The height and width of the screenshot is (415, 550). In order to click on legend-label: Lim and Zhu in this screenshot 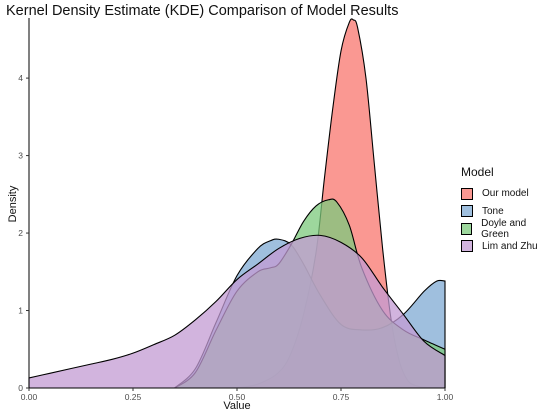, I will do `click(510, 246)`.